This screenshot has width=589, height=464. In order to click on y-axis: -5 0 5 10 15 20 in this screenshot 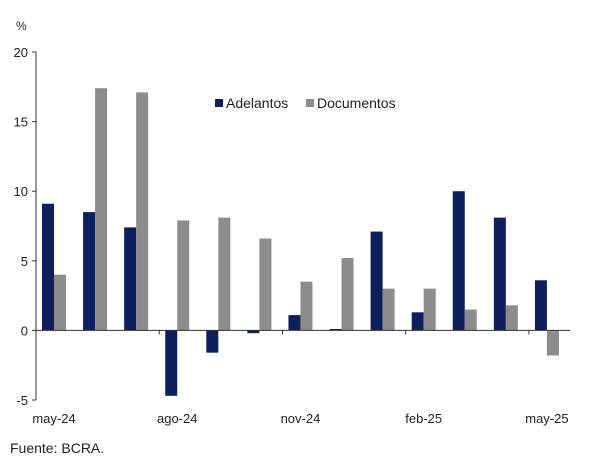, I will do `click(25, 226)`.